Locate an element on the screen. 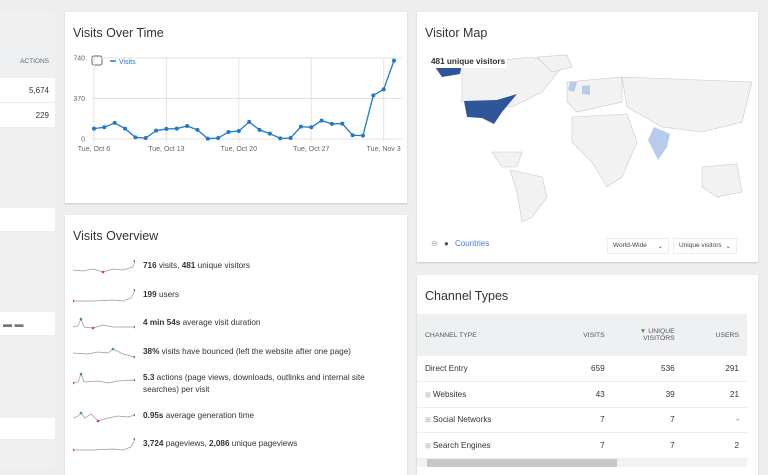 The width and height of the screenshot is (768, 475). countries-link: Countries is located at coordinates (472, 243).